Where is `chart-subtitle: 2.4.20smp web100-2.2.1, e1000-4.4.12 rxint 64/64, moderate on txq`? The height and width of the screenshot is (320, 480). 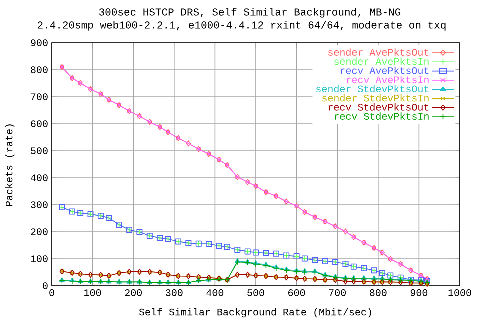
chart-subtitle: 2.4.20smp web100-2.2.1, e1000-4.4.12 rxint 64/64, moderate on txq is located at coordinates (242, 26).